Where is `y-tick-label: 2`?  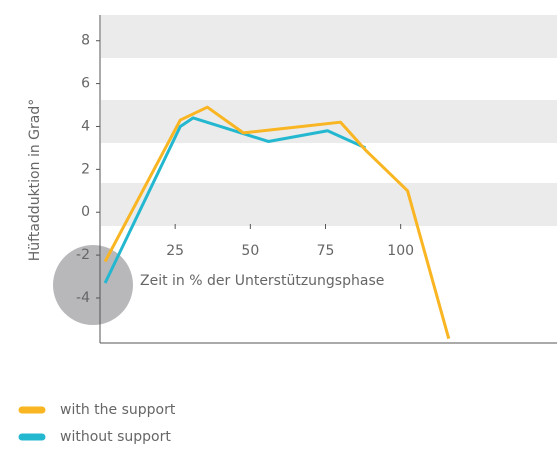
y-tick-label: 2 is located at coordinates (85, 169).